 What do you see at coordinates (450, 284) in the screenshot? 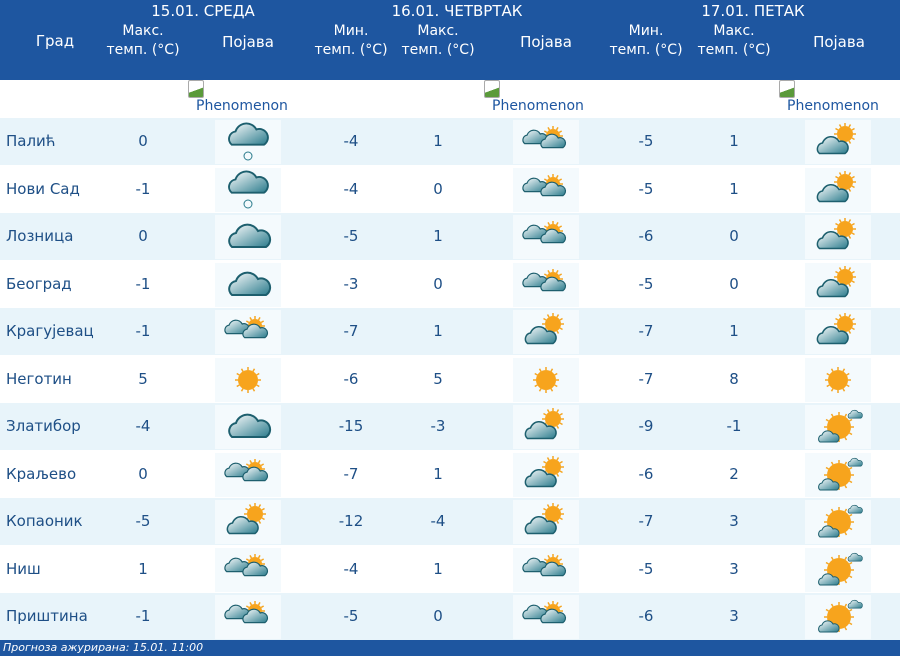
I see `table-row: Београд -1 -3 0 -5 0` at bounding box center [450, 284].